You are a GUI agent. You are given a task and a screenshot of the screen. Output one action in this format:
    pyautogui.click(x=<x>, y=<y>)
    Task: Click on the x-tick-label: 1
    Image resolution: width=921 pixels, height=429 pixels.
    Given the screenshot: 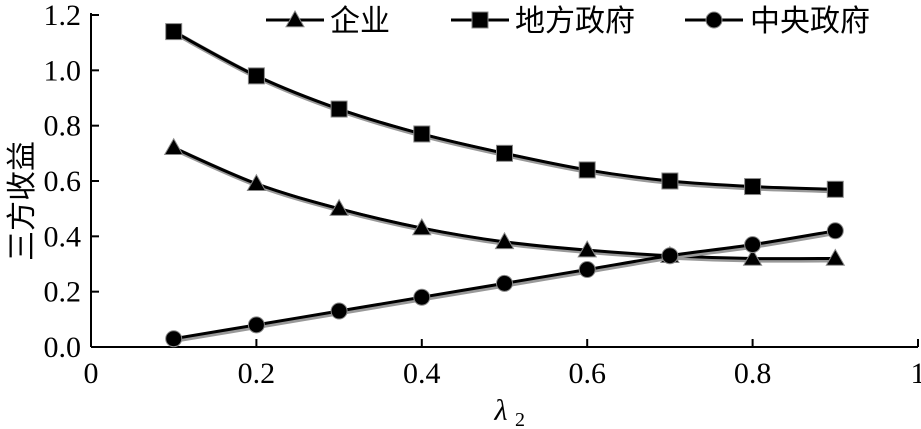 What is the action you would take?
    pyautogui.click(x=916, y=373)
    